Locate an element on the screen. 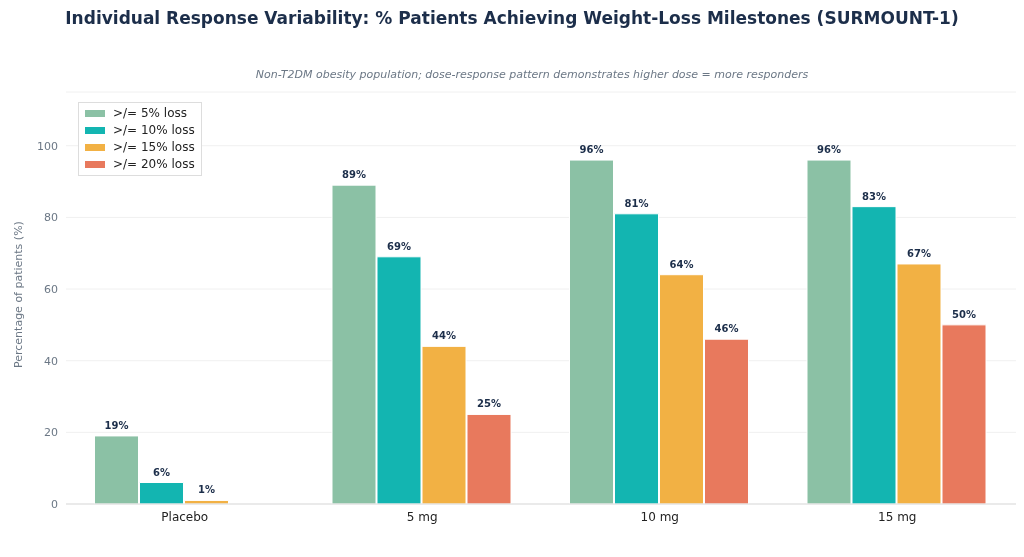  data-label: 46% is located at coordinates (726, 329).